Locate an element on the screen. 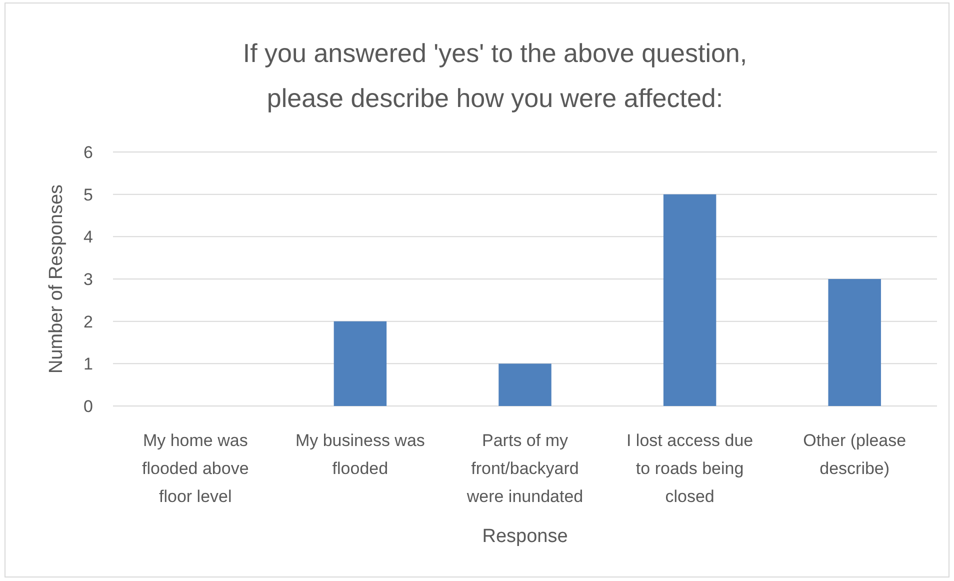 Image resolution: width=954 pixels, height=581 pixels. x-tick-label: Other (please describe) is located at coordinates (854, 454).